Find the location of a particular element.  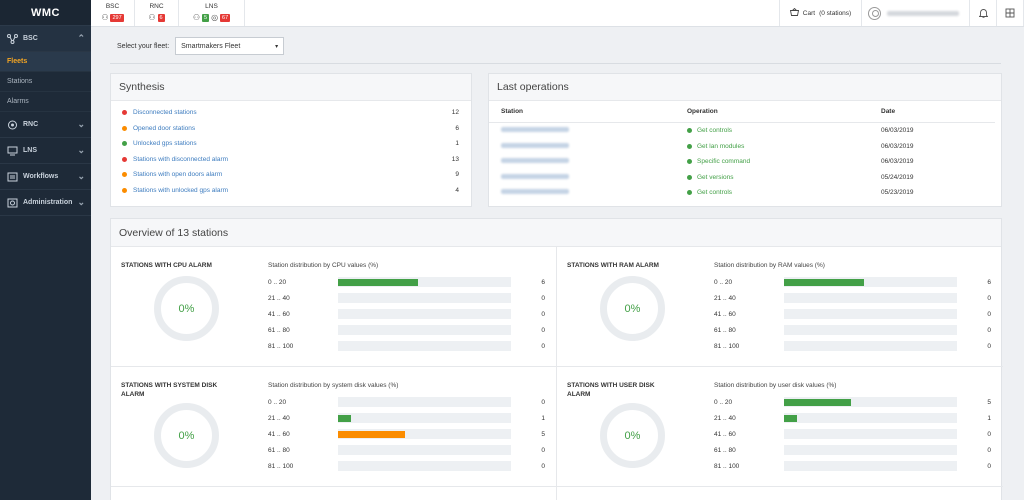

bar-fill is located at coordinates (817, 402).